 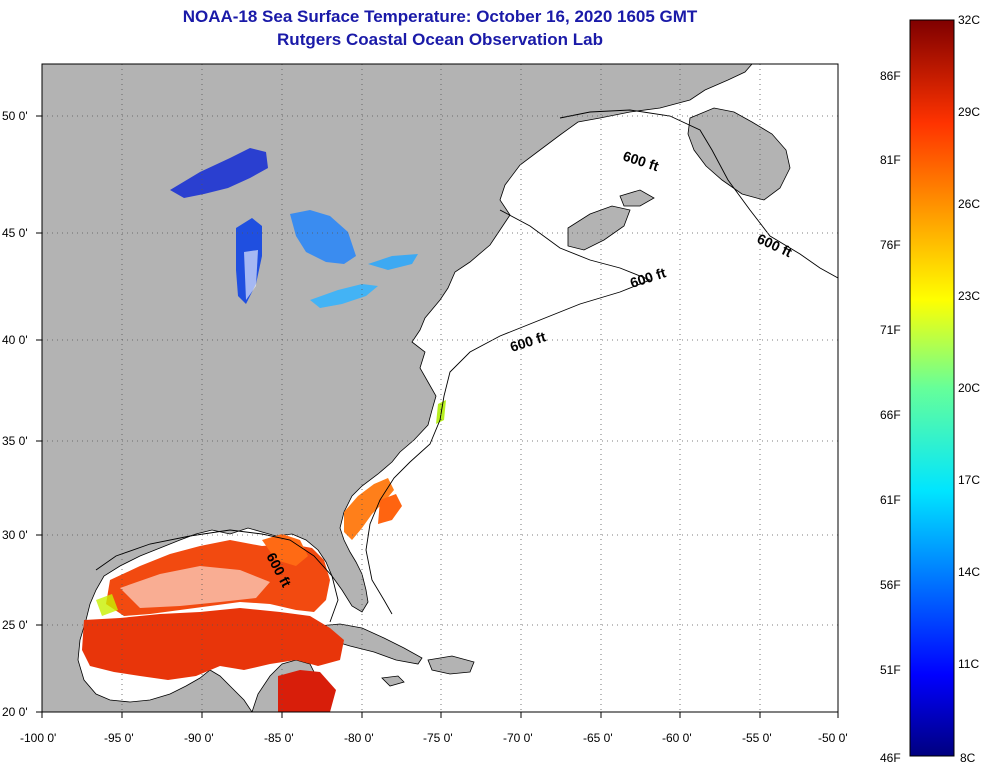 I want to click on gulf-stream-sst, so click(x=395, y=470).